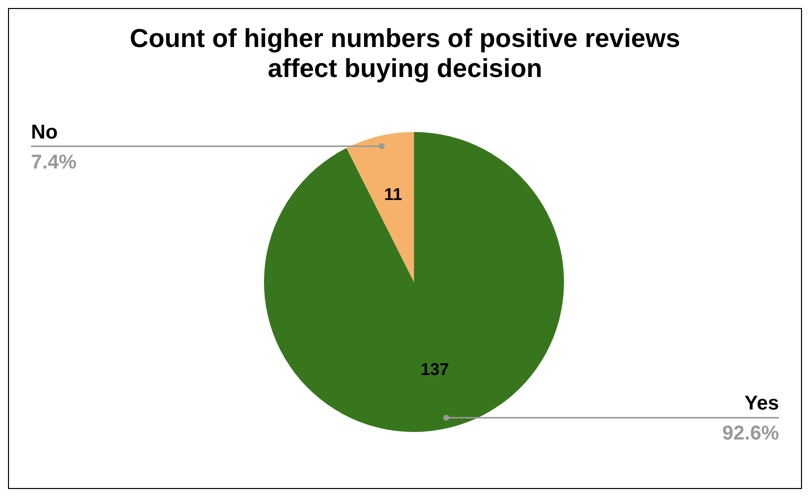 Image resolution: width=810 pixels, height=497 pixels. Describe the element at coordinates (761, 403) in the screenshot. I see `slice-label: Yes` at that location.